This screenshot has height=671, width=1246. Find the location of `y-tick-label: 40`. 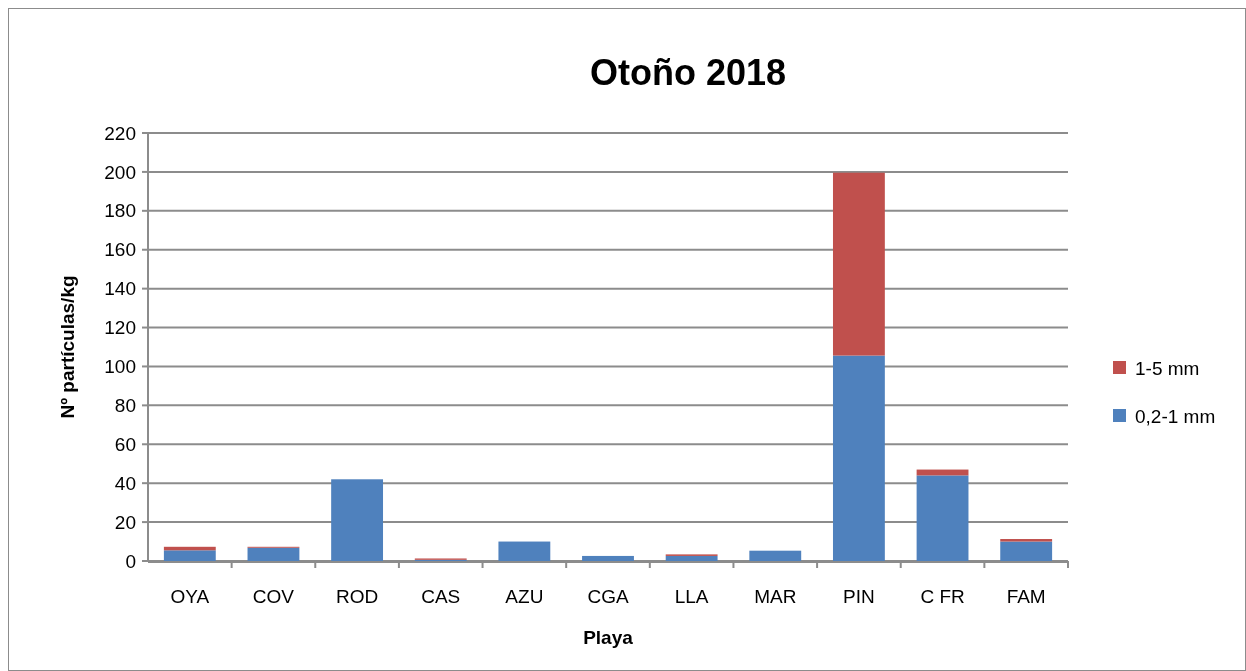

y-tick-label: 40 is located at coordinates (125, 483).